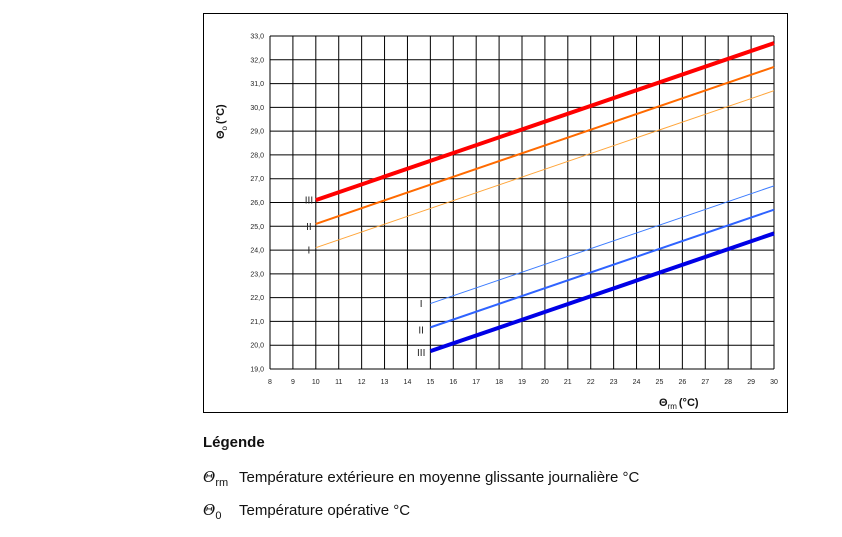  Describe the element at coordinates (679, 404) in the screenshot. I see `x-axis-title: Θrm (°C)` at that location.